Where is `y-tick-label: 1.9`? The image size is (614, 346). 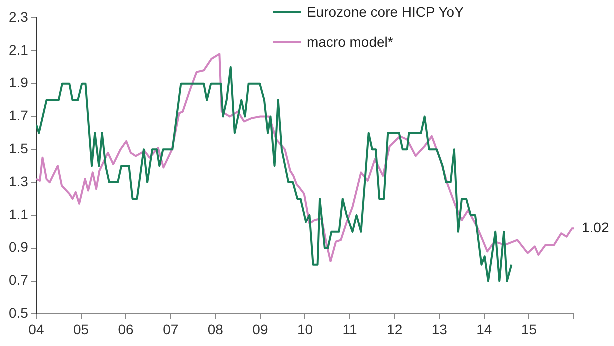
y-tick-label: 1.9 is located at coordinates (18, 82).